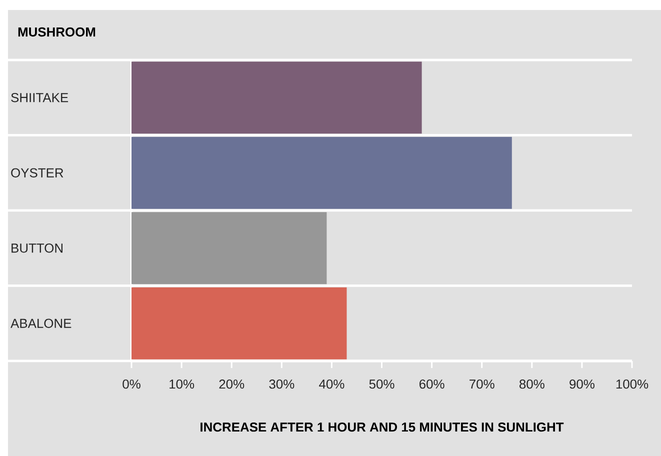 This screenshot has height=456, width=661. I want to click on x-tick-label: 50%, so click(381, 384).